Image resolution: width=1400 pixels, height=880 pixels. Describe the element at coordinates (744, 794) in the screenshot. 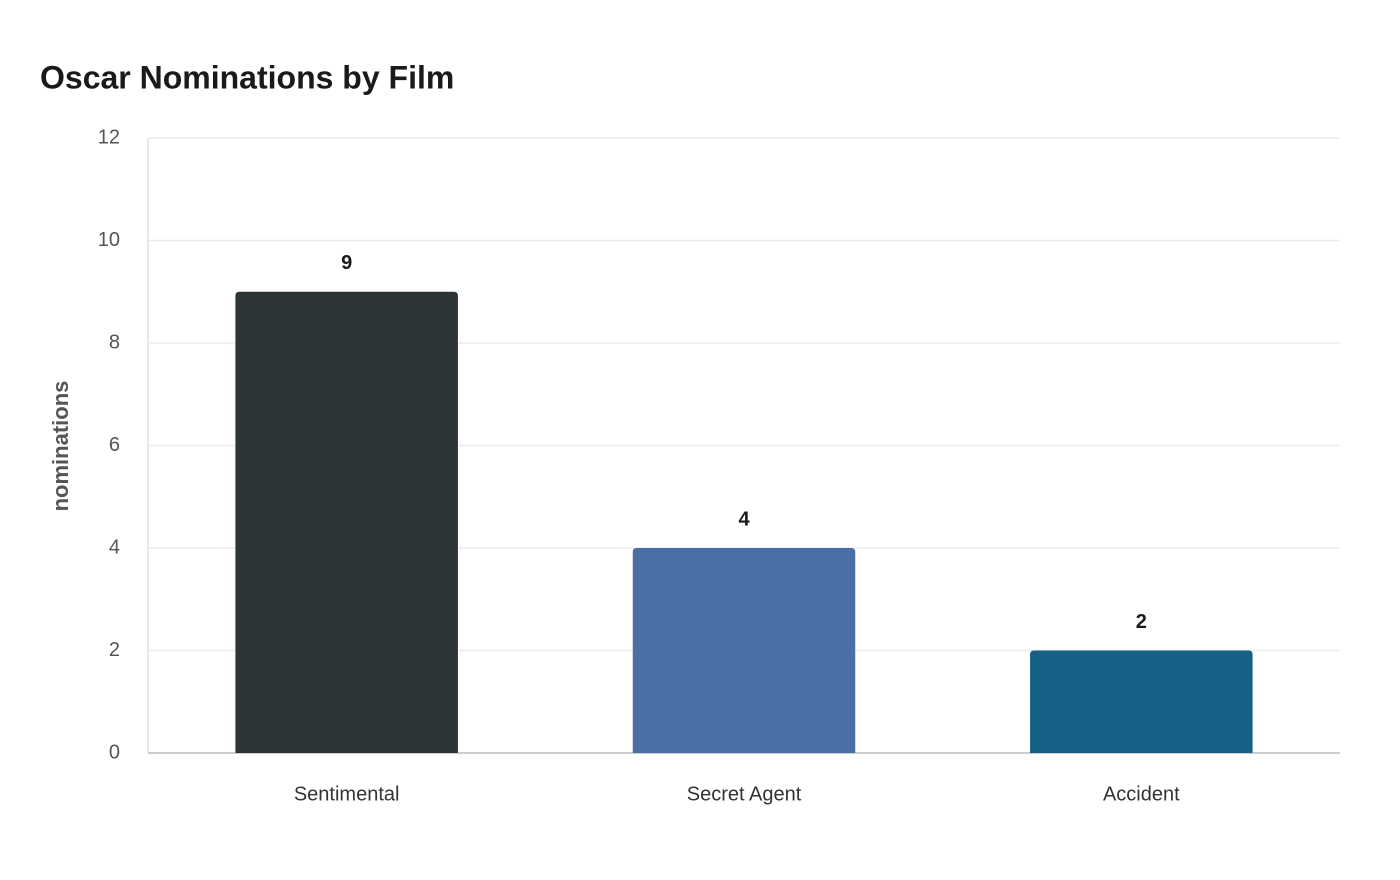

I see `x-tick-label: Secret Agent` at that location.